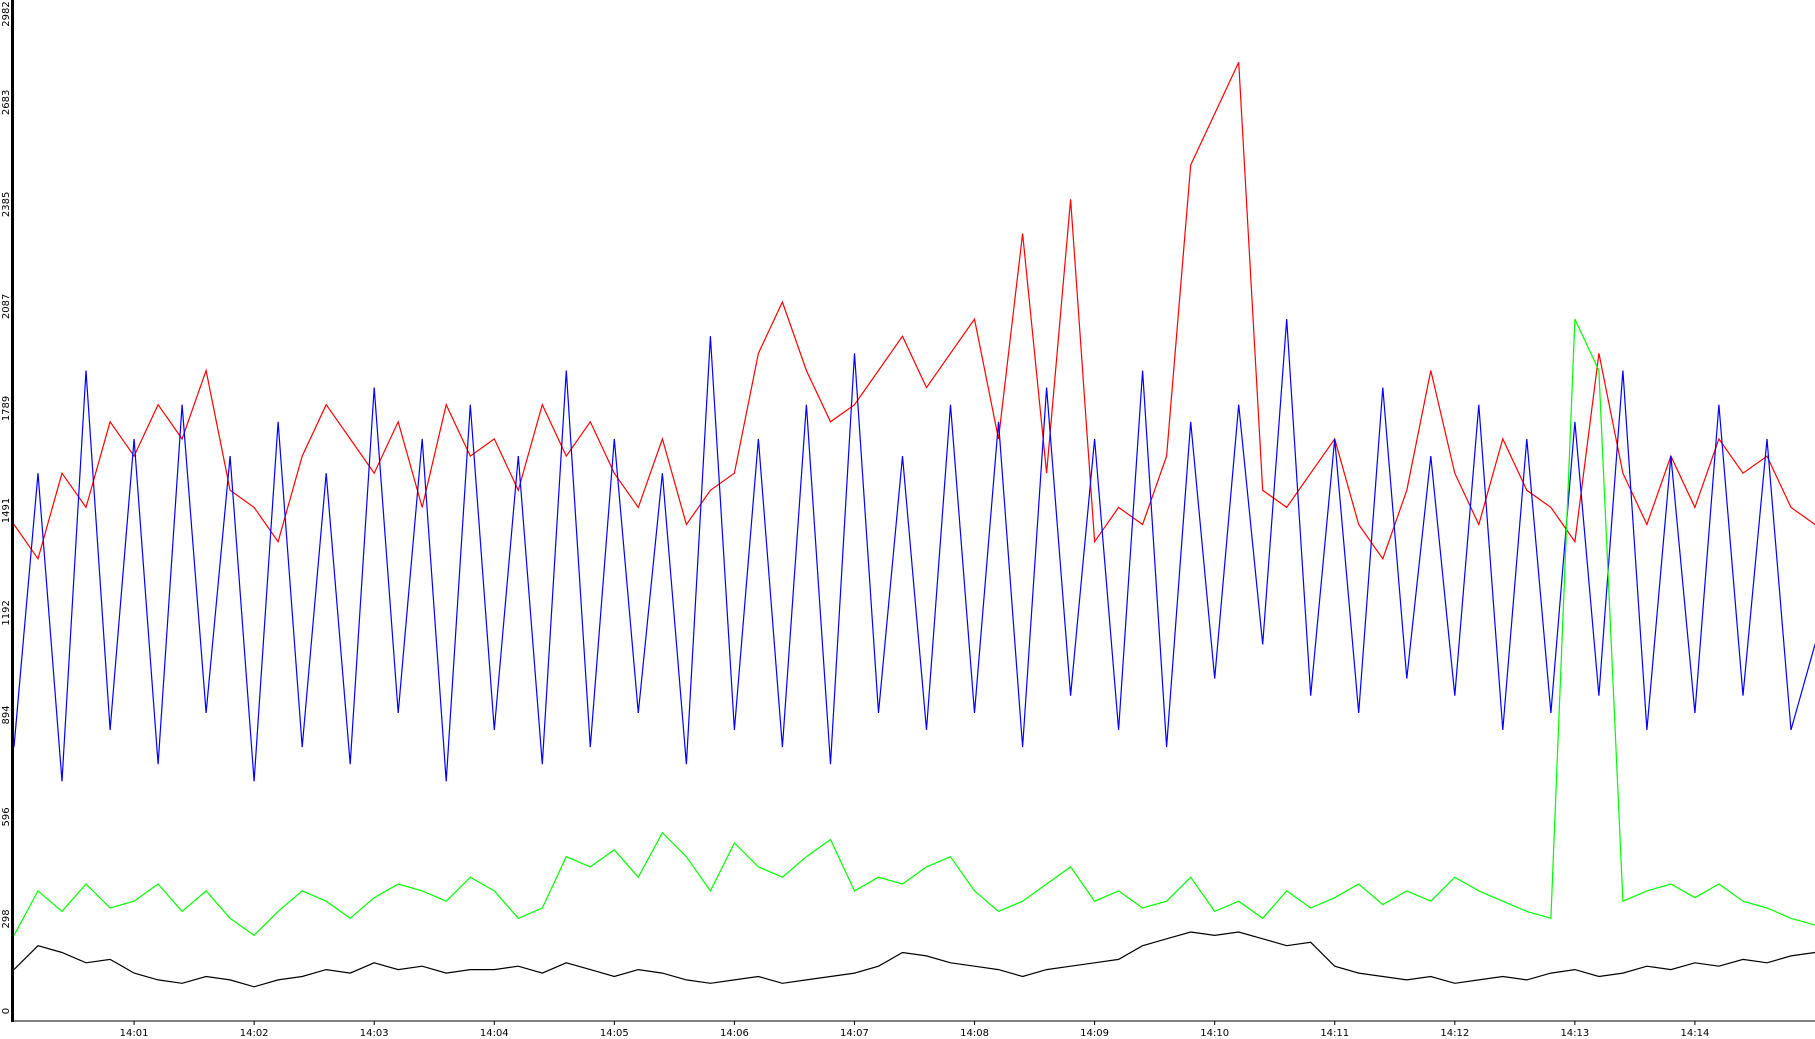 Image resolution: width=1815 pixels, height=1039 pixels. Describe the element at coordinates (1214, 1033) in the screenshot. I see `x-tick-label: 14:10` at that location.